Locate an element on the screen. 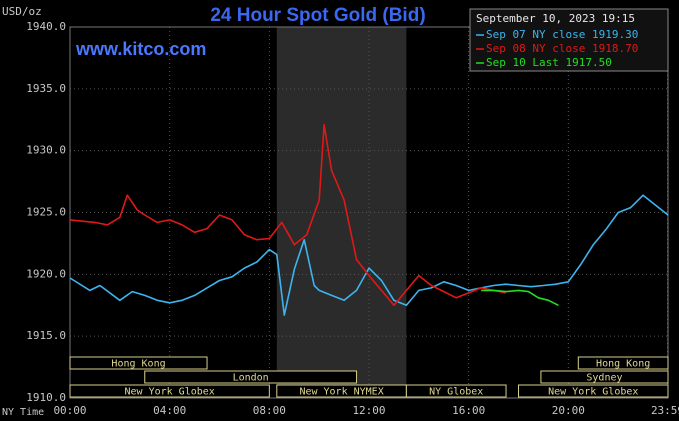  y-tick-label: 1930.0 is located at coordinates (46, 150).